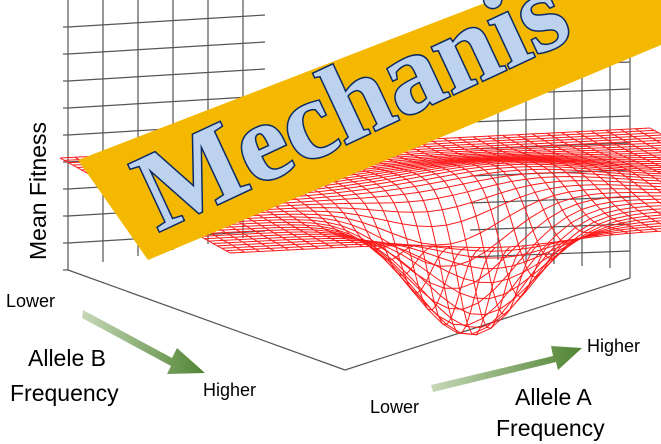  What do you see at coordinates (143, 342) in the screenshot?
I see `allele-b-arrow` at bounding box center [143, 342].